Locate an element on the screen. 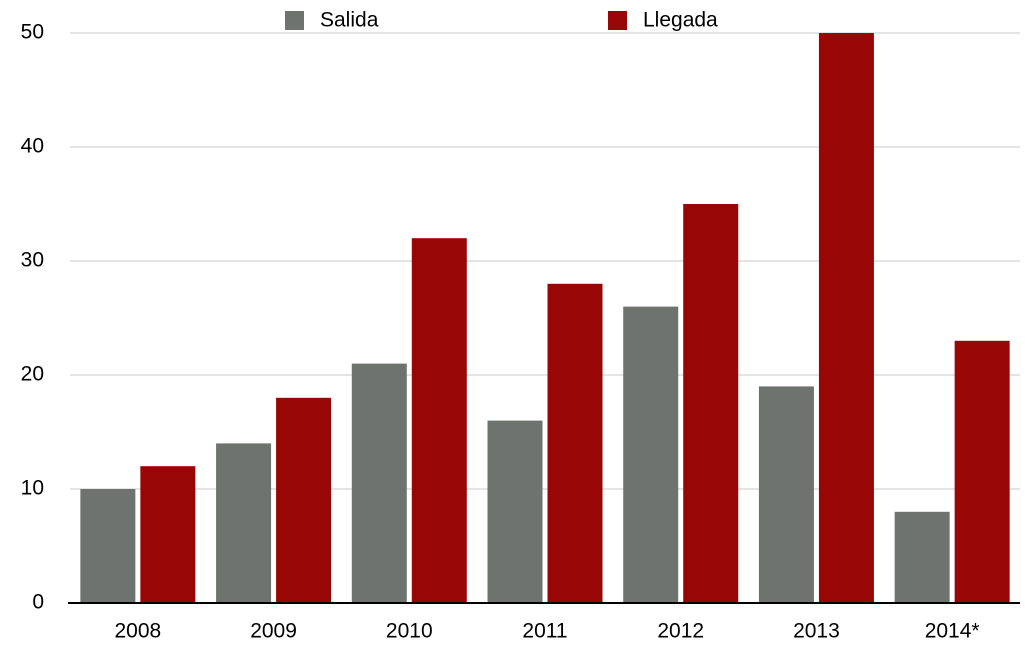  y-tick-label: 50 is located at coordinates (32, 32).